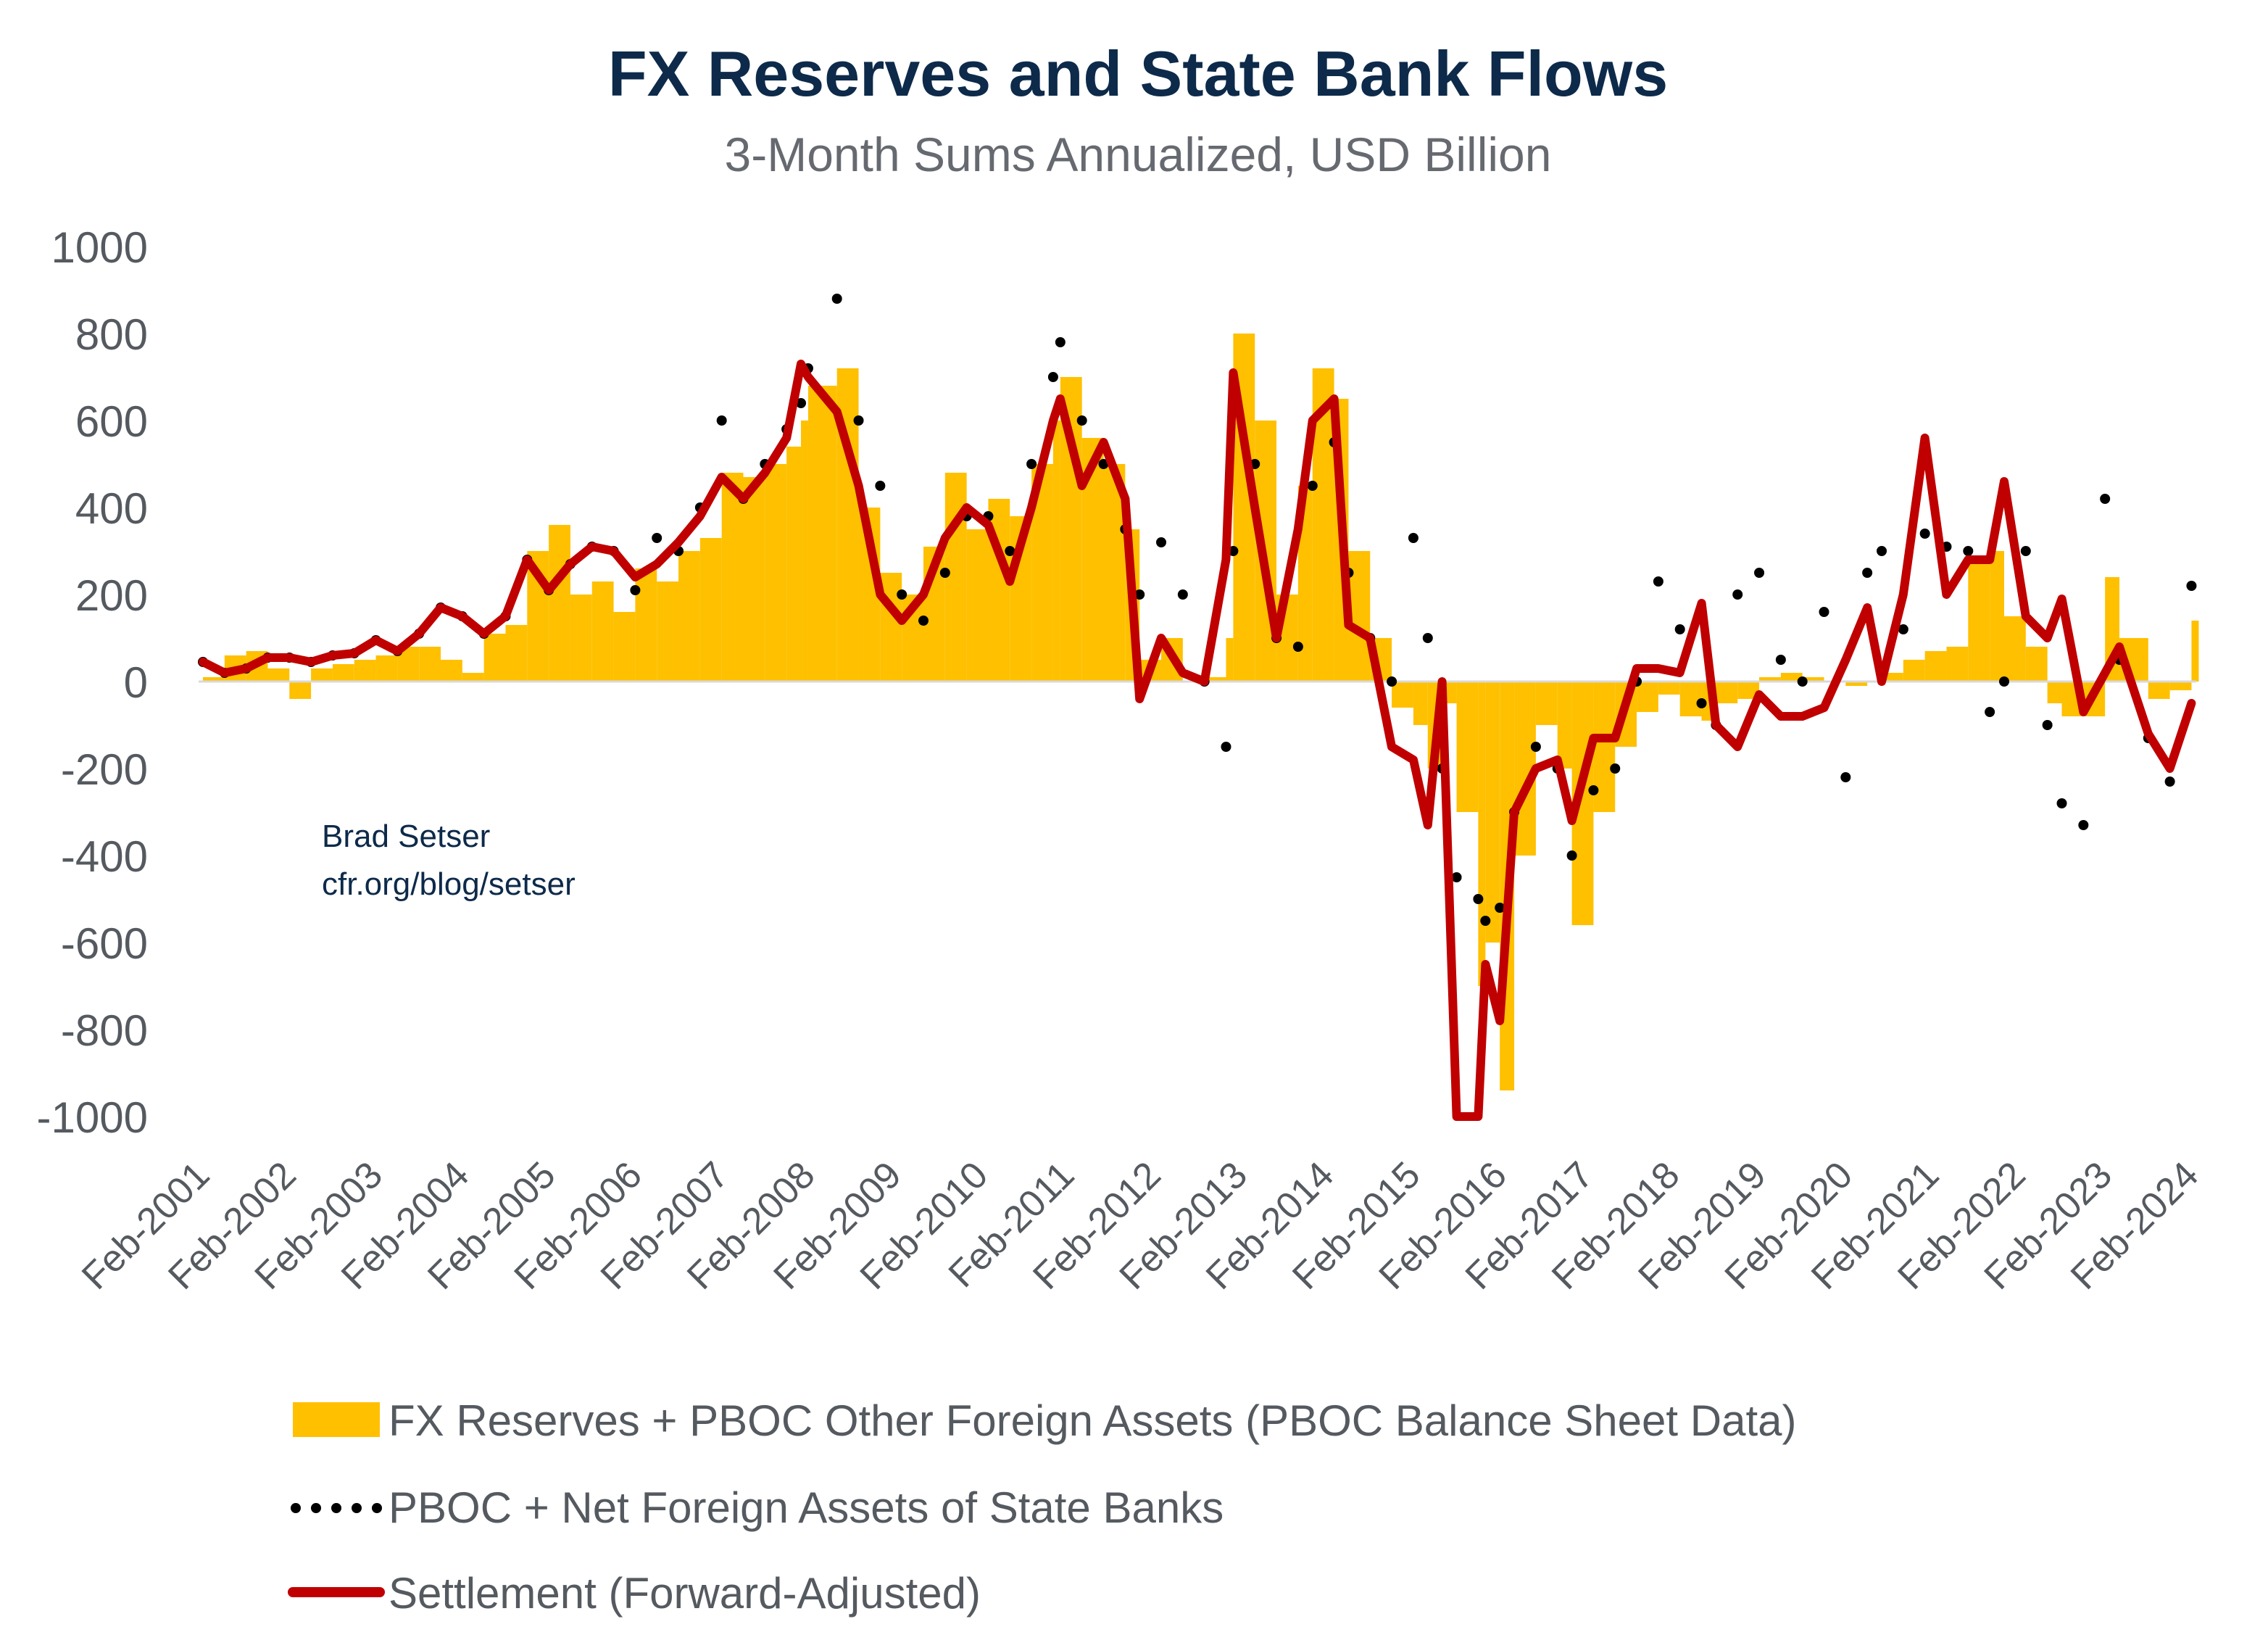 The width and height of the screenshot is (2268, 1648). What do you see at coordinates (1138, 154) in the screenshot?
I see `chart-subtitle: 3-Month Sums Annualized, USD Billion` at bounding box center [1138, 154].